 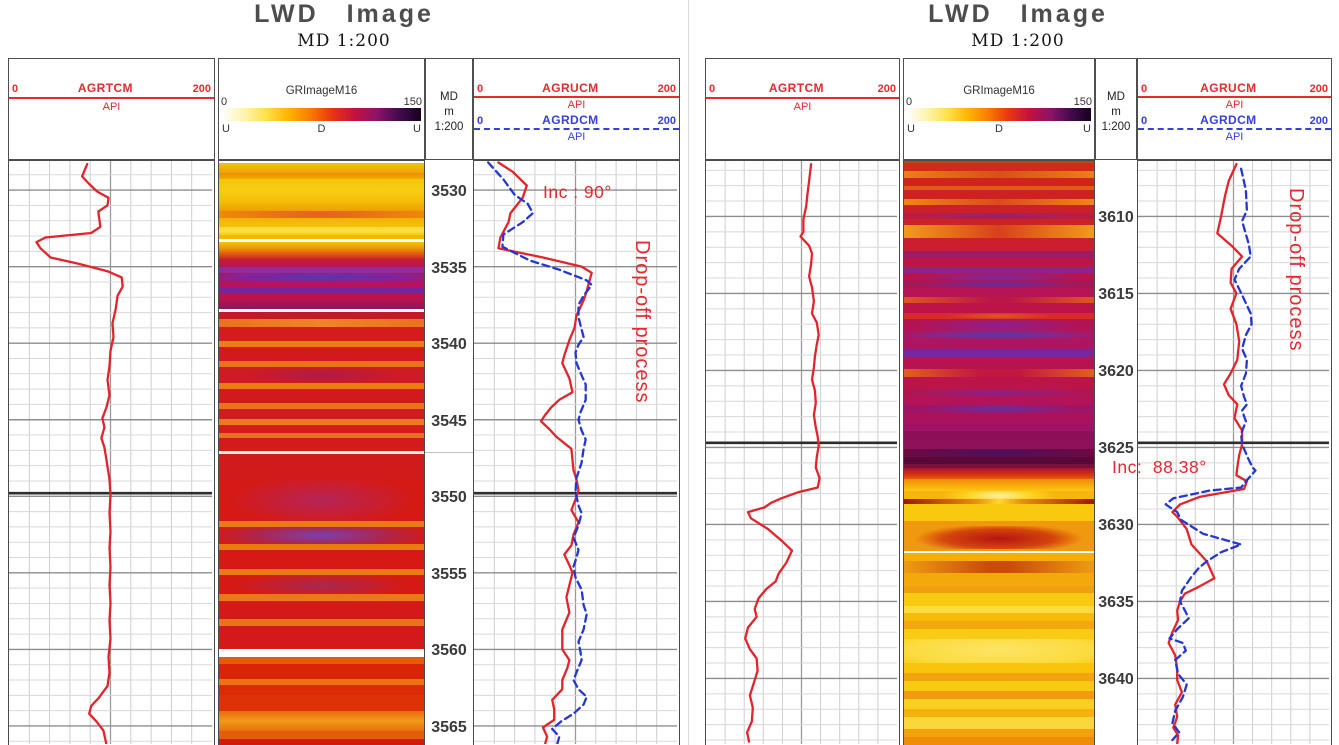 I want to click on agrucm-min-label: 0, so click(x=1144, y=89).